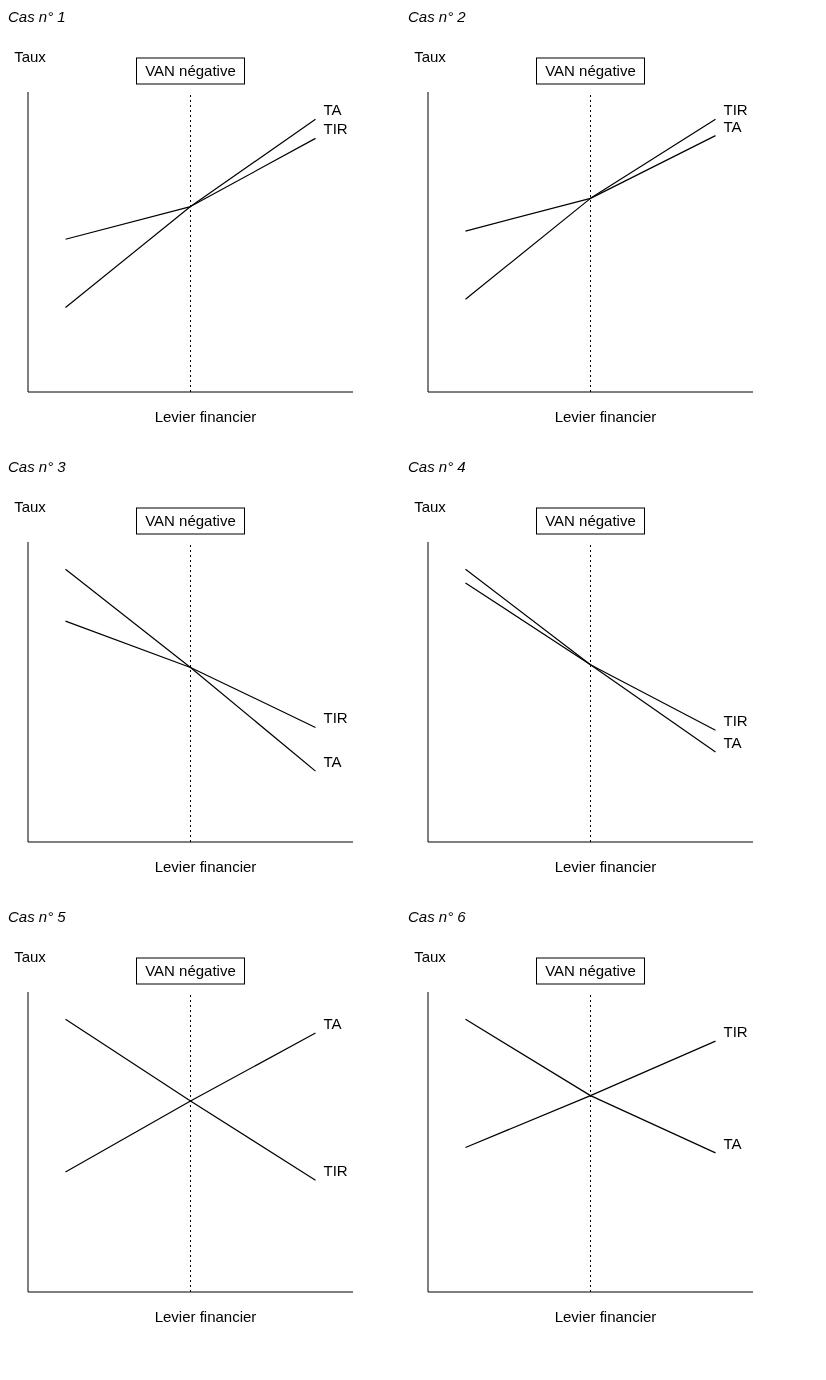 This screenshot has height=1380, width=826. Describe the element at coordinates (37, 17) in the screenshot. I see `chart-title: Cas n° 1` at that location.